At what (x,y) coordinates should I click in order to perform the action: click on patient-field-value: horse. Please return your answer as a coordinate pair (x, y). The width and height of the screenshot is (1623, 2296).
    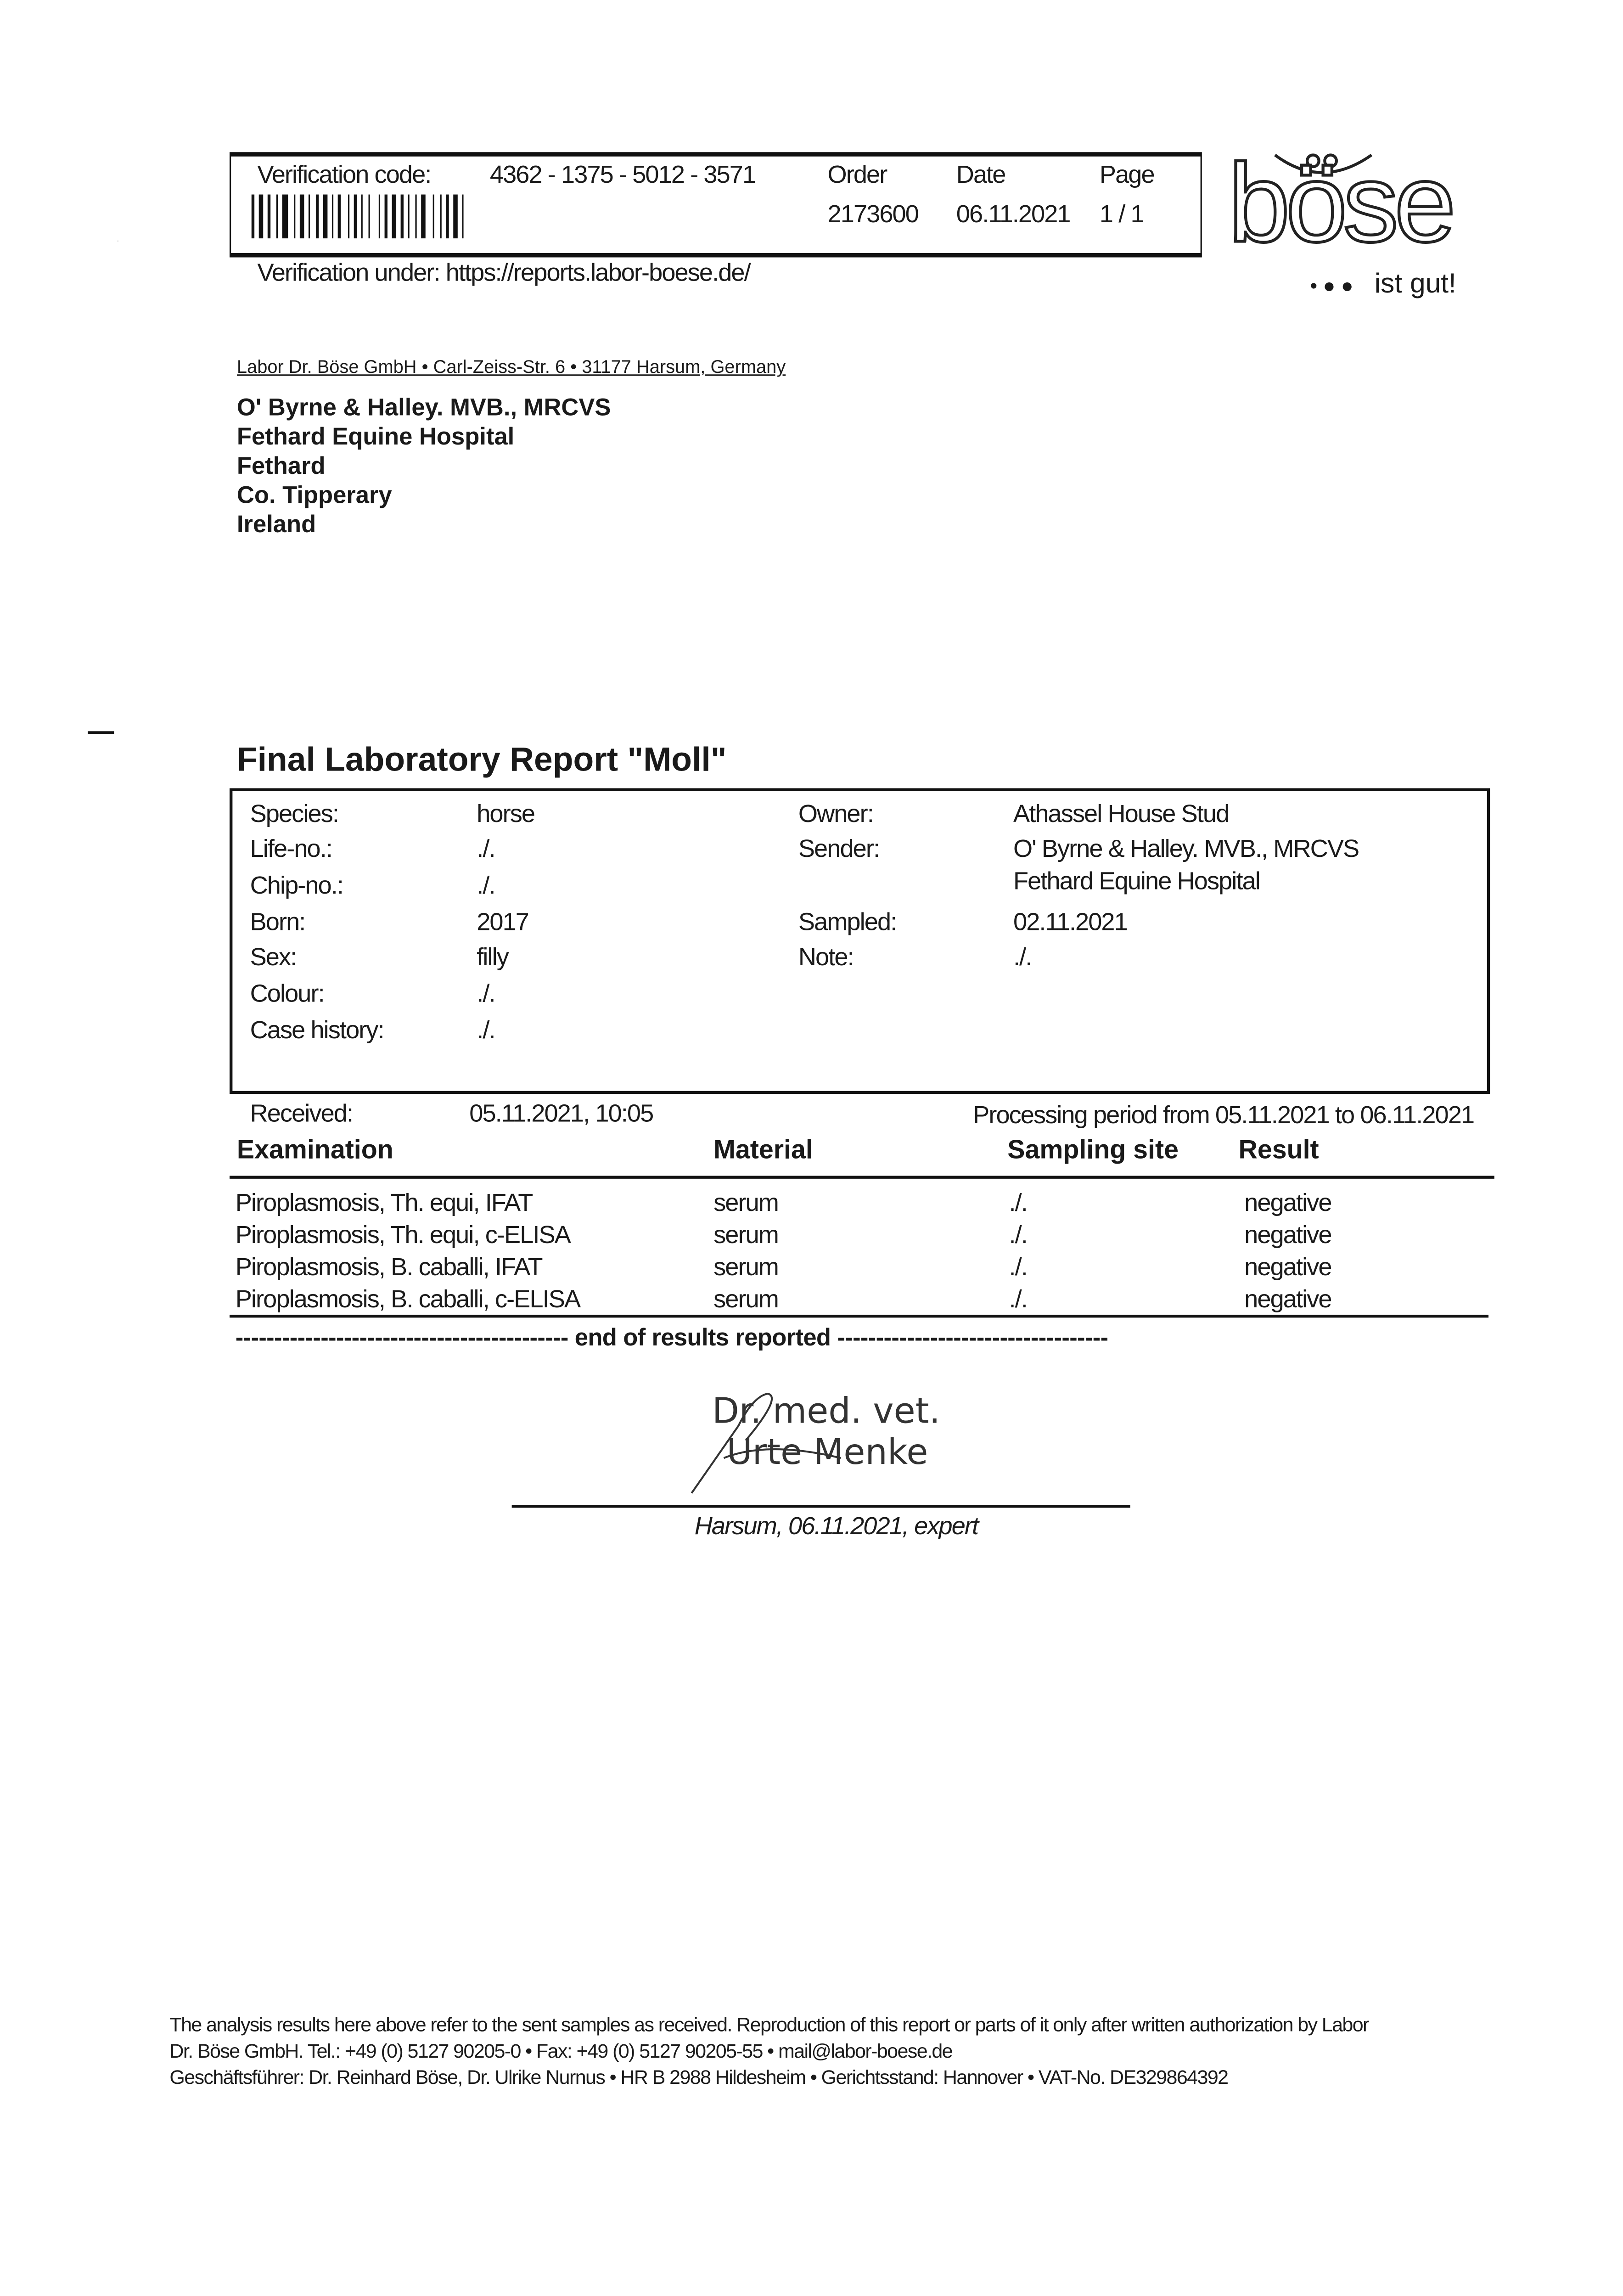
    Looking at the image, I should click on (506, 814).